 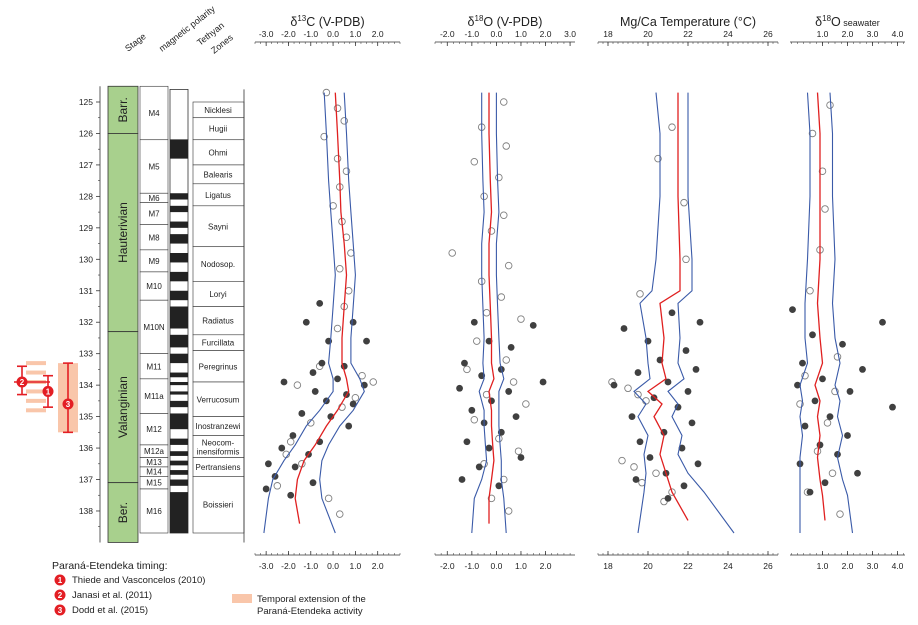 I want to click on zone-label: Balearis, so click(x=218, y=174).